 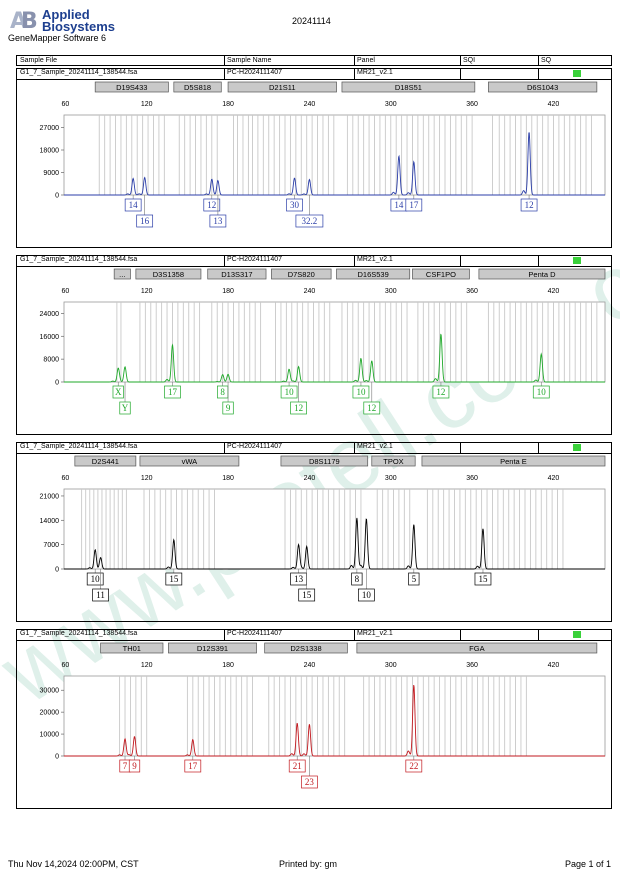 I want to click on allele-call-label: 23, so click(x=310, y=782).